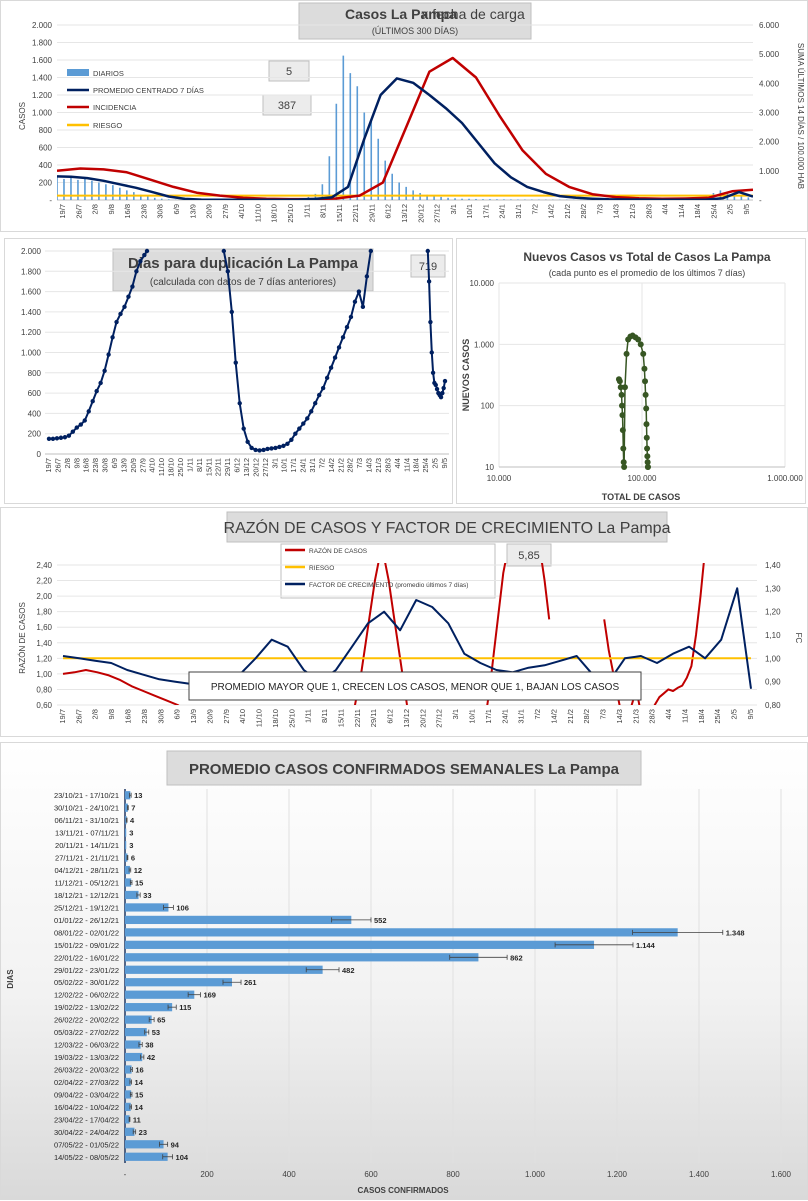  Describe the element at coordinates (144, 716) in the screenshot. I see `x-tick-label: 23/8` at that location.